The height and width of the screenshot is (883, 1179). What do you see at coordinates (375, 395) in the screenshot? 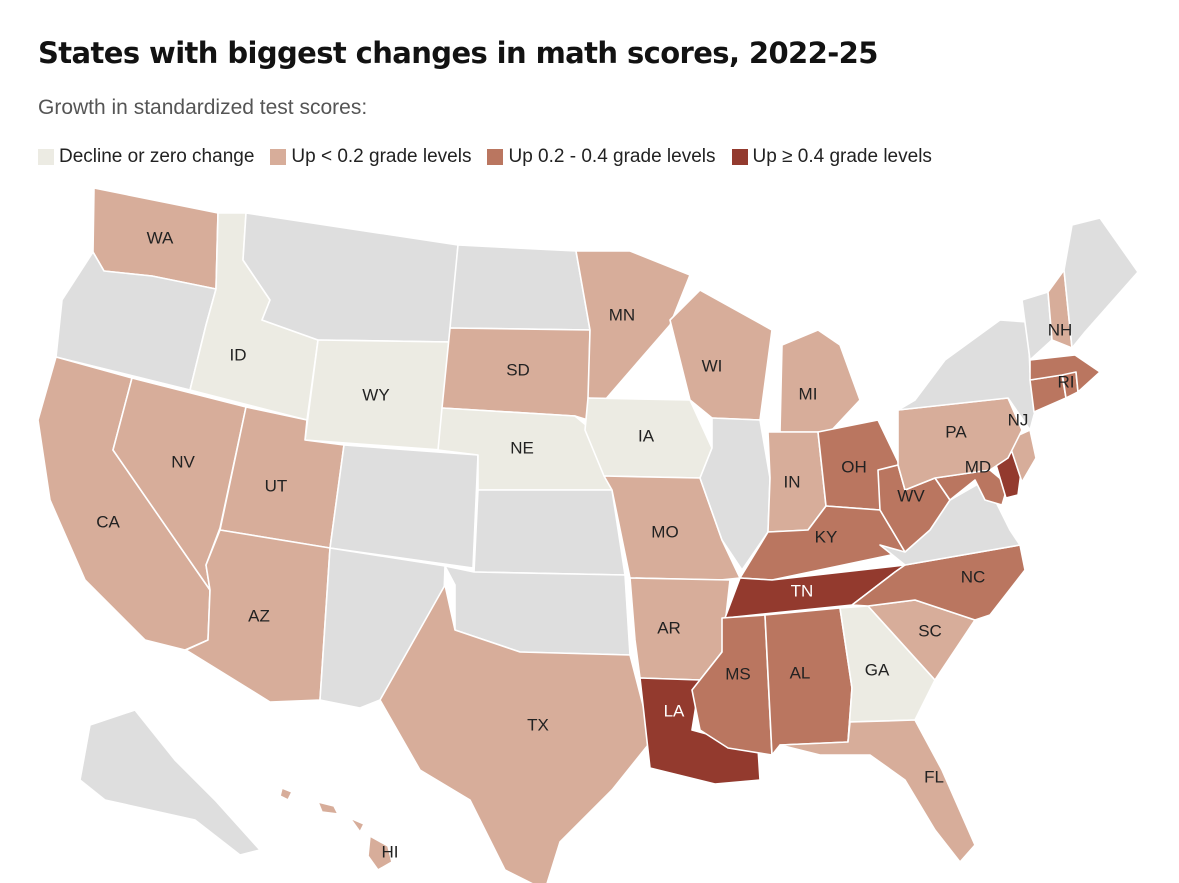
I see `state-label-wy: WY` at bounding box center [375, 395].